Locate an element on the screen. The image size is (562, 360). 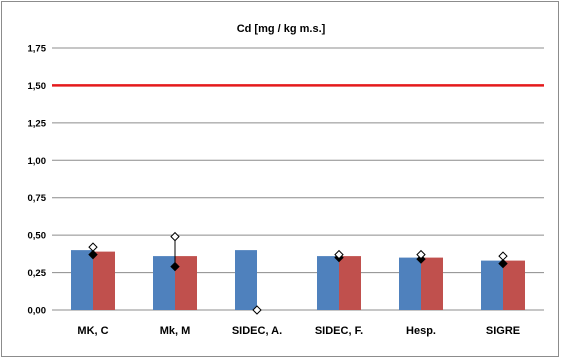
y-tick-label: 0,25 is located at coordinates (37, 273).